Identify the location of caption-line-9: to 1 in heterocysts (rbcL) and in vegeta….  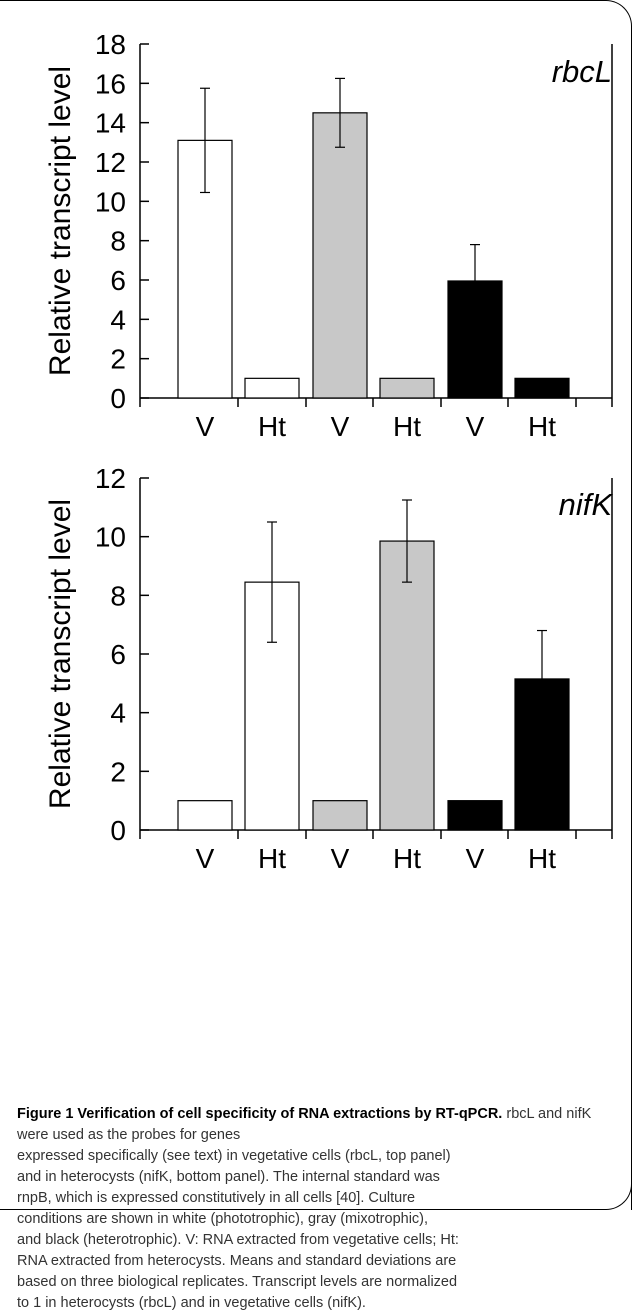
(191, 1303).